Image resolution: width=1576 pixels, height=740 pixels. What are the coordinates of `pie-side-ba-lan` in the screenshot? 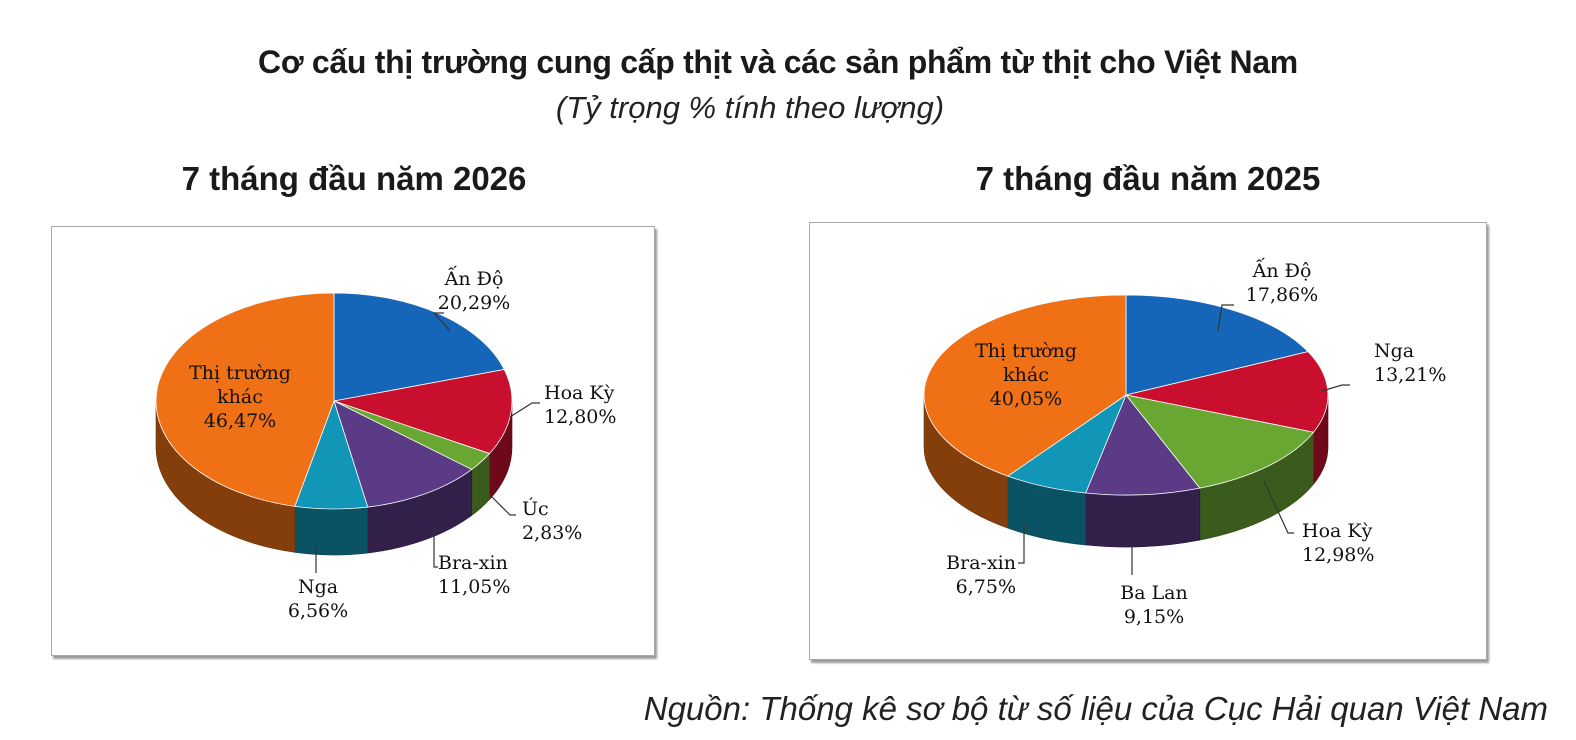 It's located at (1143, 517).